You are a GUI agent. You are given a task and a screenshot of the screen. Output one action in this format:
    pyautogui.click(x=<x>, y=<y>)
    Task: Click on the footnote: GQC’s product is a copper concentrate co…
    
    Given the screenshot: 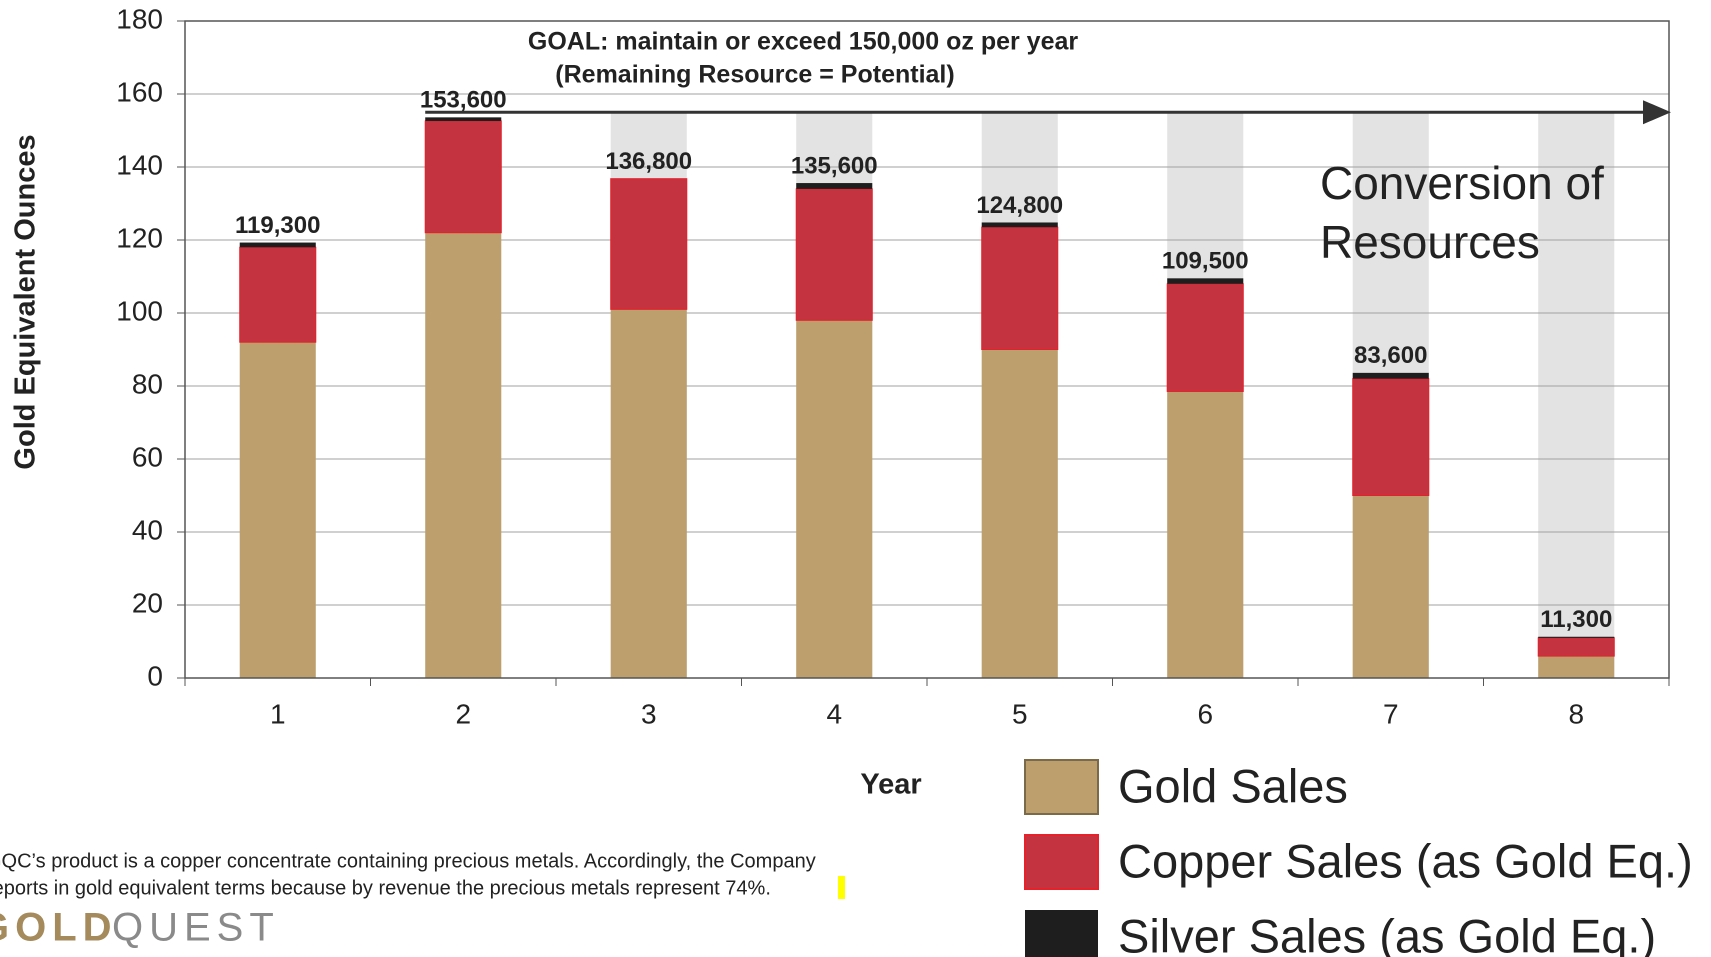 What is the action you would take?
    pyautogui.click(x=408, y=861)
    